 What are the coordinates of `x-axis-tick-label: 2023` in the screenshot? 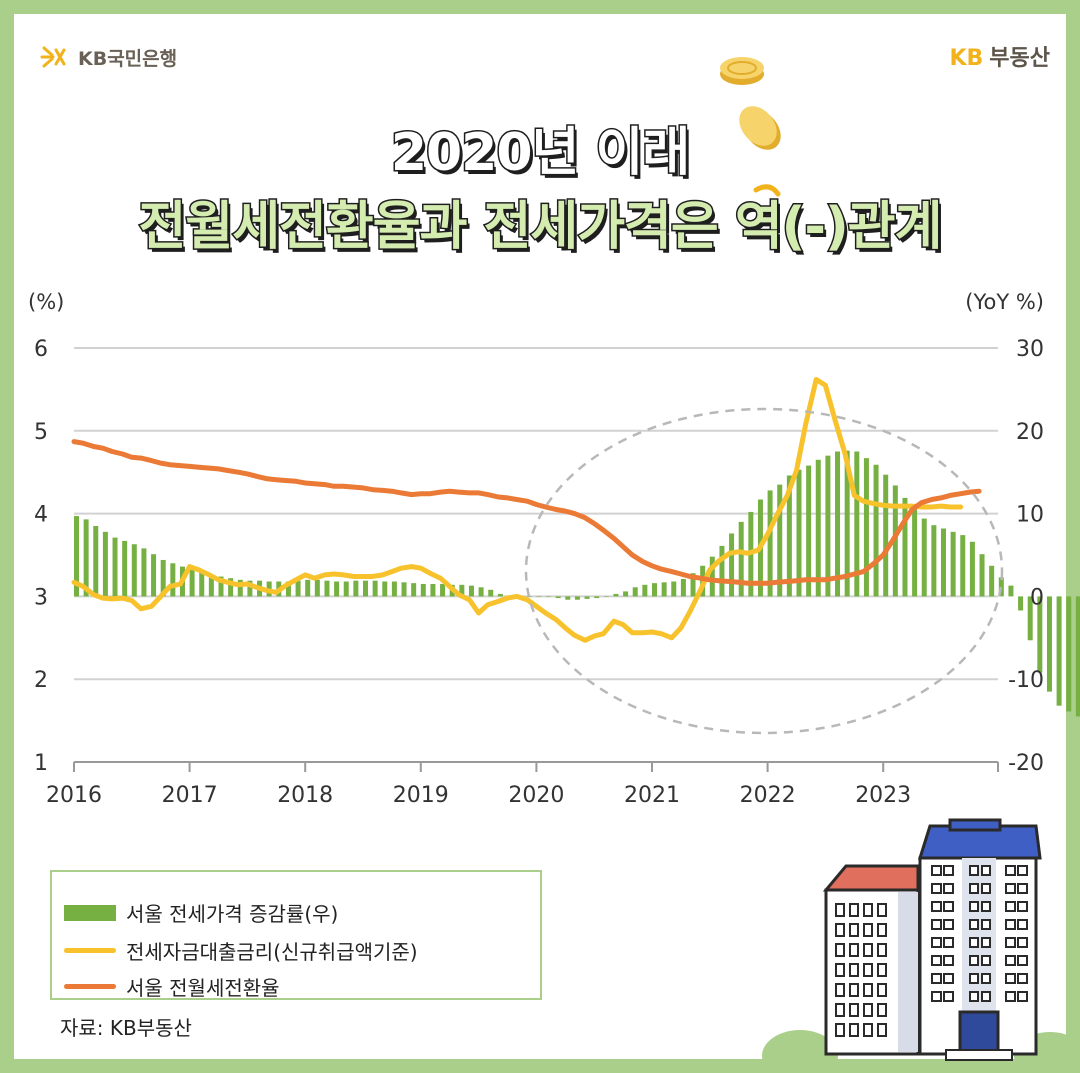 It's located at (883, 795).